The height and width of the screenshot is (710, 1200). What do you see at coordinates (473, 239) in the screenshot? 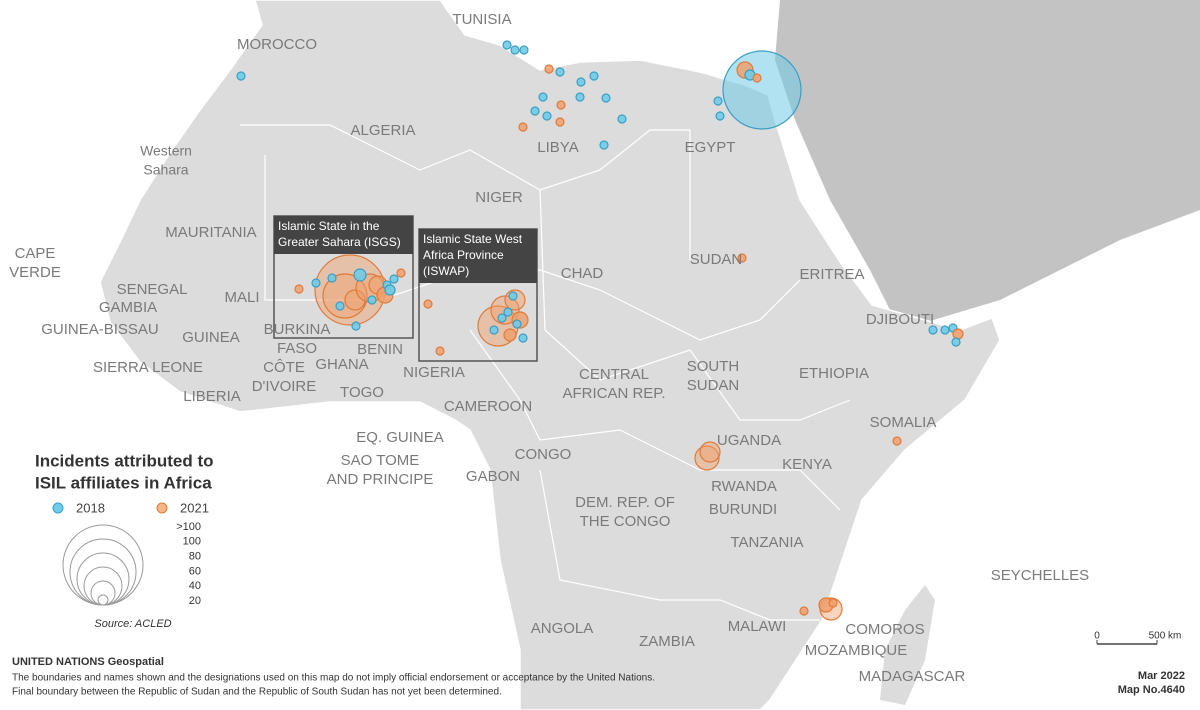
I see `box-title: Islamic State West` at bounding box center [473, 239].